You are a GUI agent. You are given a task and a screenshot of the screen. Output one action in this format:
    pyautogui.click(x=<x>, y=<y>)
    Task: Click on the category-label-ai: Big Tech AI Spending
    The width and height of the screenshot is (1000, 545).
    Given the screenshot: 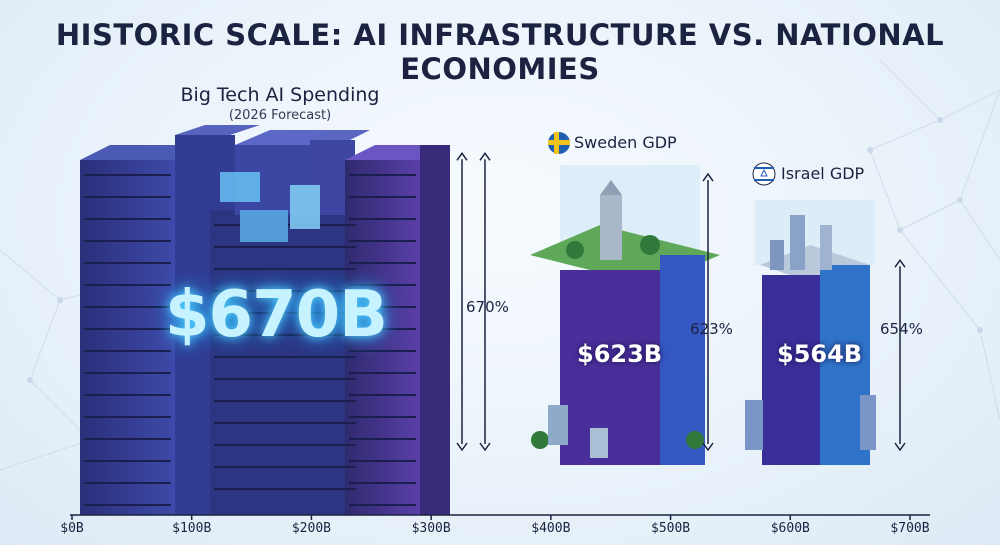 What is the action you would take?
    pyautogui.click(x=280, y=95)
    